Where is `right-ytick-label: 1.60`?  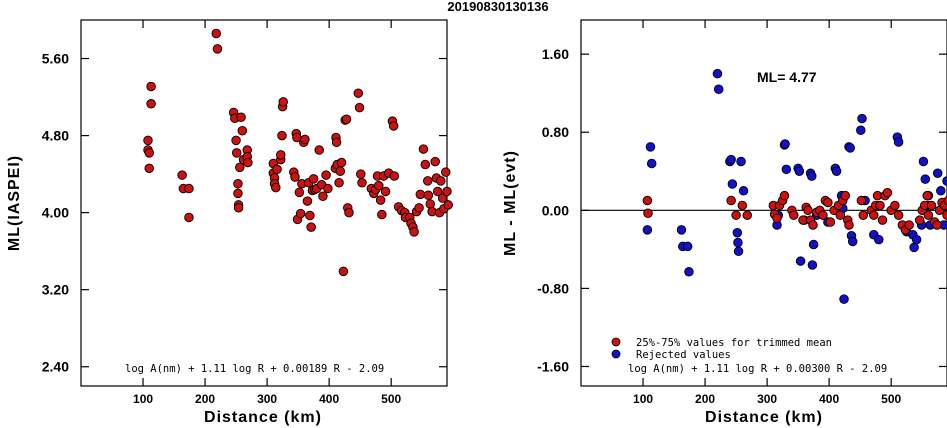
right-ytick-label: 1.60 is located at coordinates (555, 54).